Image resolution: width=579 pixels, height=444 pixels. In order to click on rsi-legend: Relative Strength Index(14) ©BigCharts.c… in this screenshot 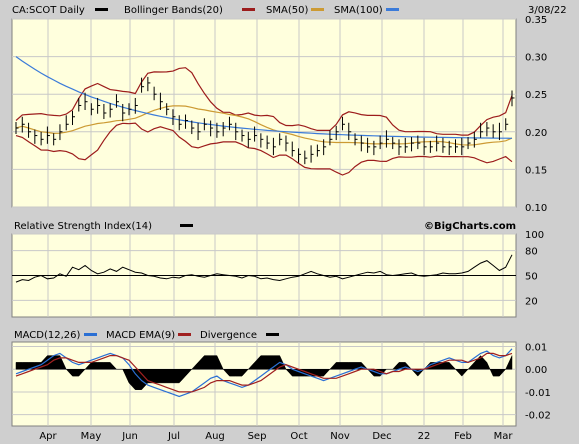, I will do `click(265, 226)`.